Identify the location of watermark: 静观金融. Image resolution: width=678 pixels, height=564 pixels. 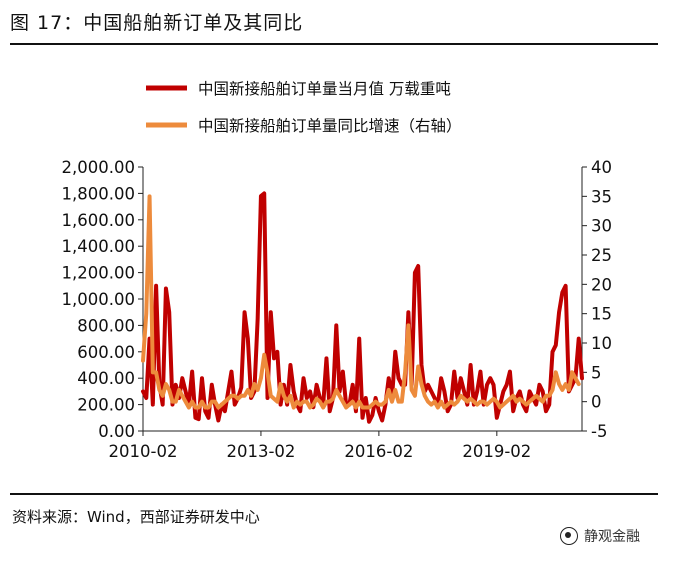
(600, 536).